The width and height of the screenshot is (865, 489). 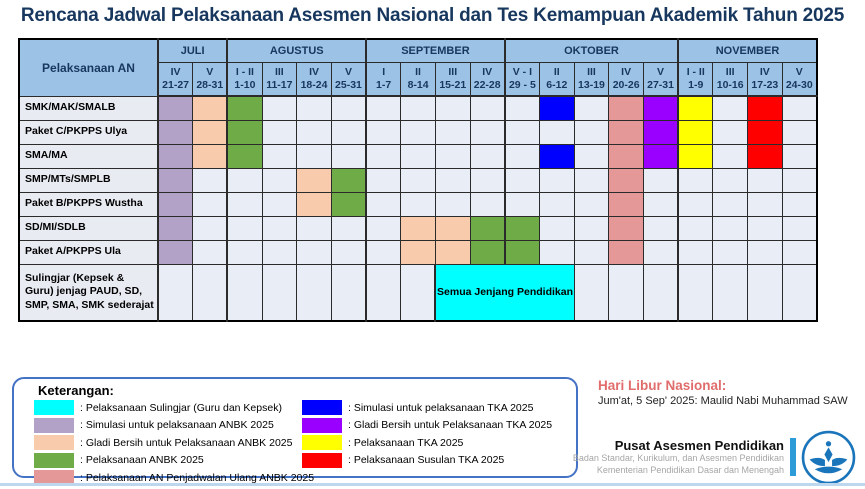 What do you see at coordinates (591, 50) in the screenshot?
I see `month-header-oktober: OKTOBER` at bounding box center [591, 50].